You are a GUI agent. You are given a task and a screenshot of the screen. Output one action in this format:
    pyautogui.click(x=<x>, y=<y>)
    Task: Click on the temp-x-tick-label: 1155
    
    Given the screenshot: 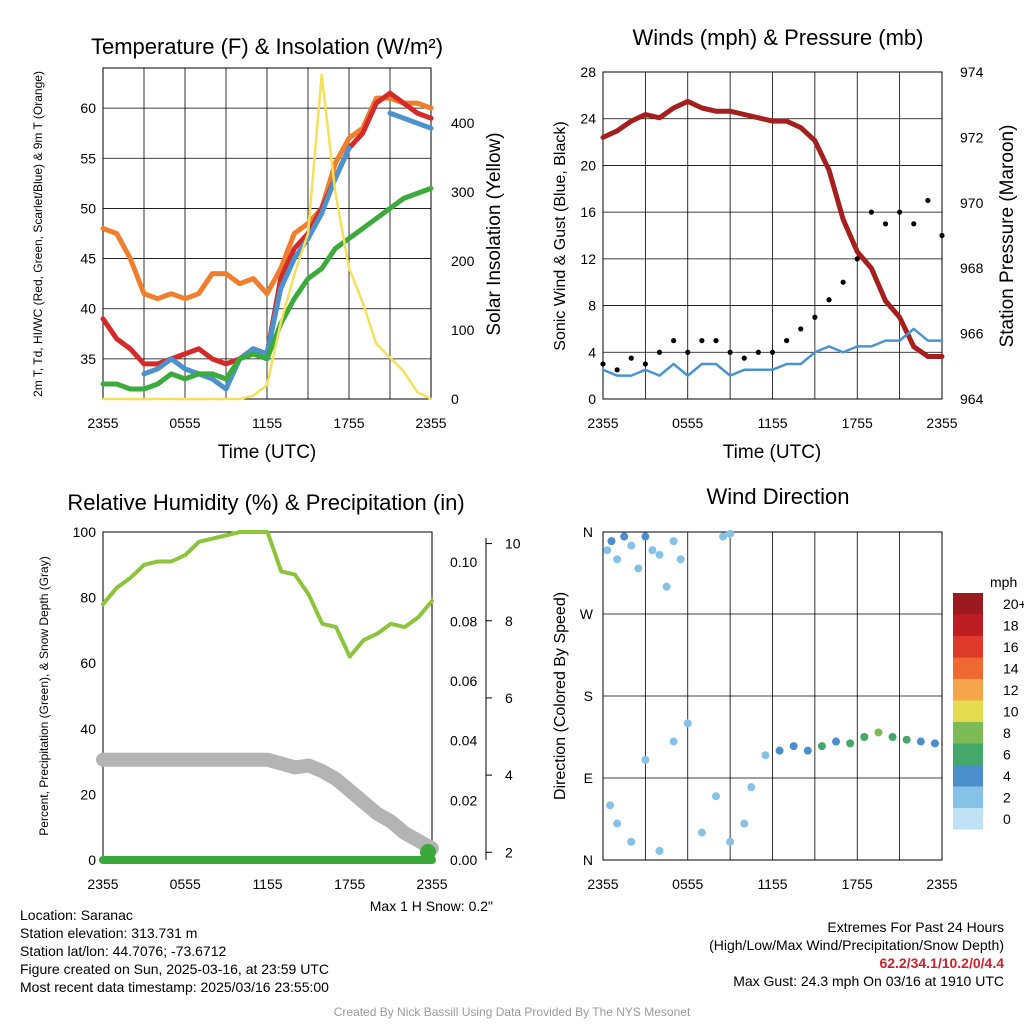 What is the action you would take?
    pyautogui.click(x=267, y=423)
    